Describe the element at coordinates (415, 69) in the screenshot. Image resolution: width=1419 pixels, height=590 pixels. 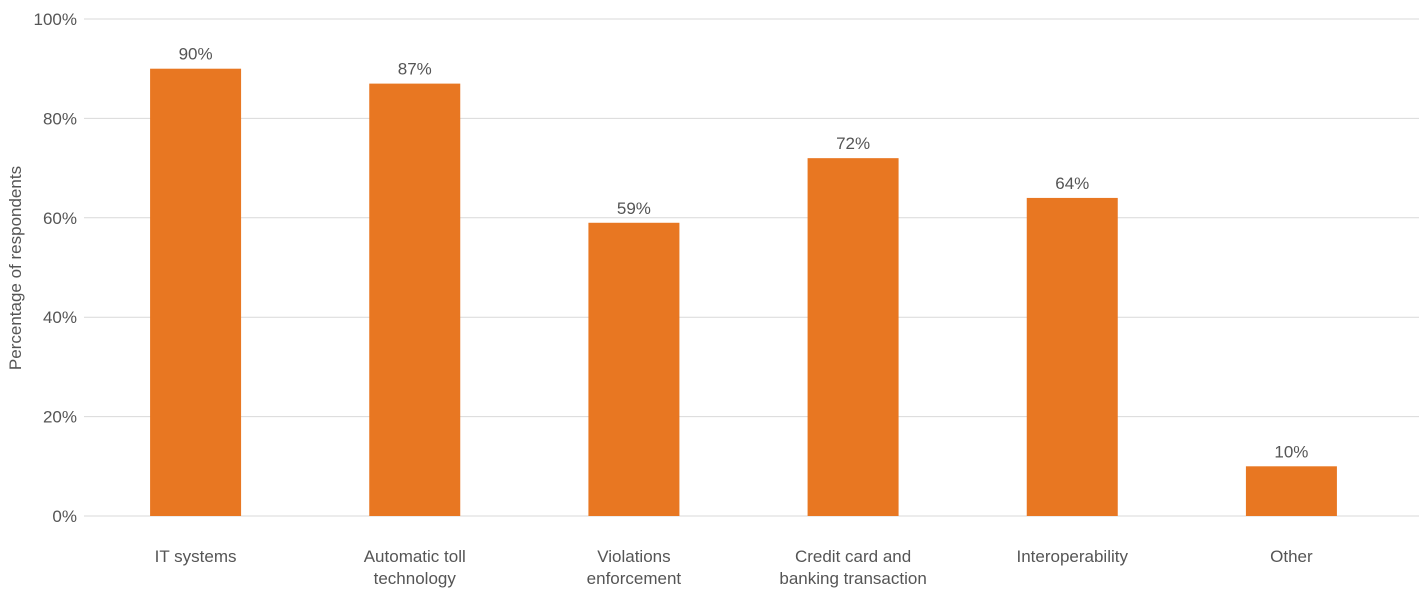
I see `data-label: 87%` at that location.